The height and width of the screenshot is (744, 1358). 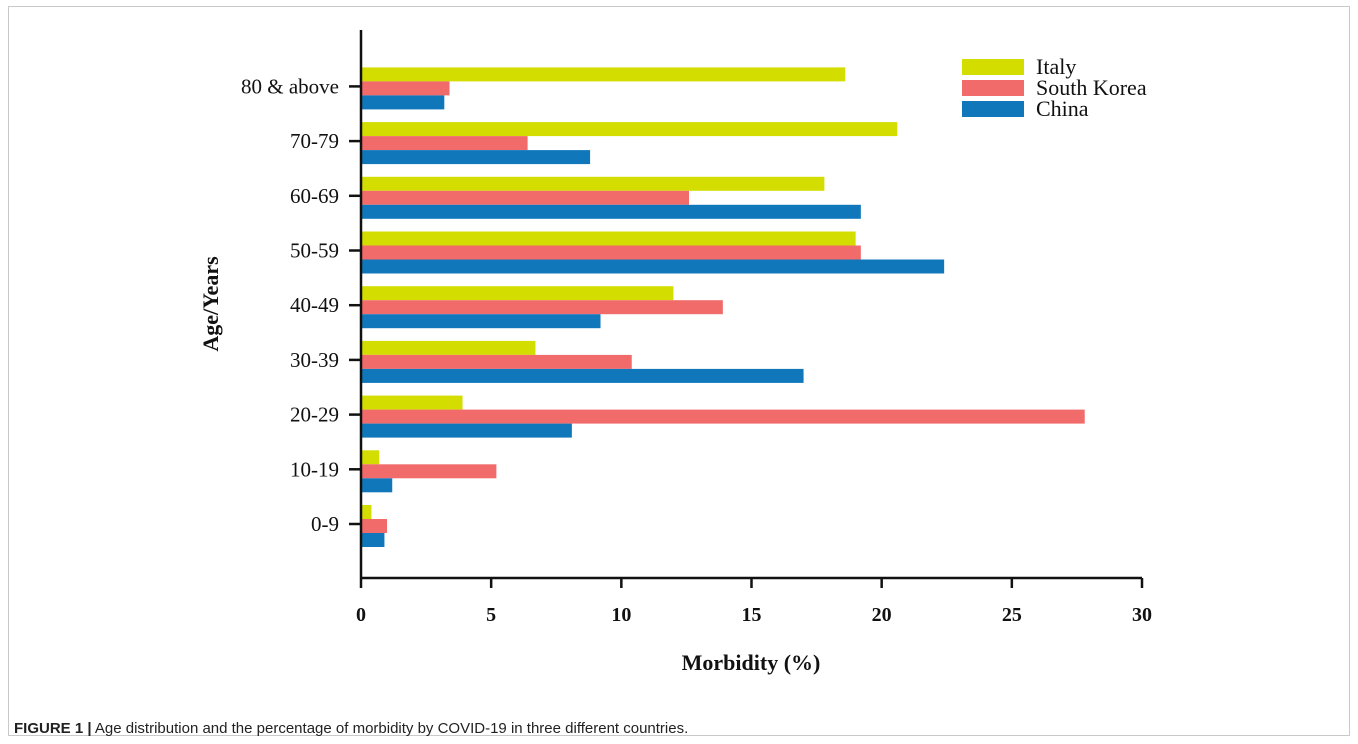 What do you see at coordinates (314, 469) in the screenshot?
I see `y-tick-label-10-19: 10-19` at bounding box center [314, 469].